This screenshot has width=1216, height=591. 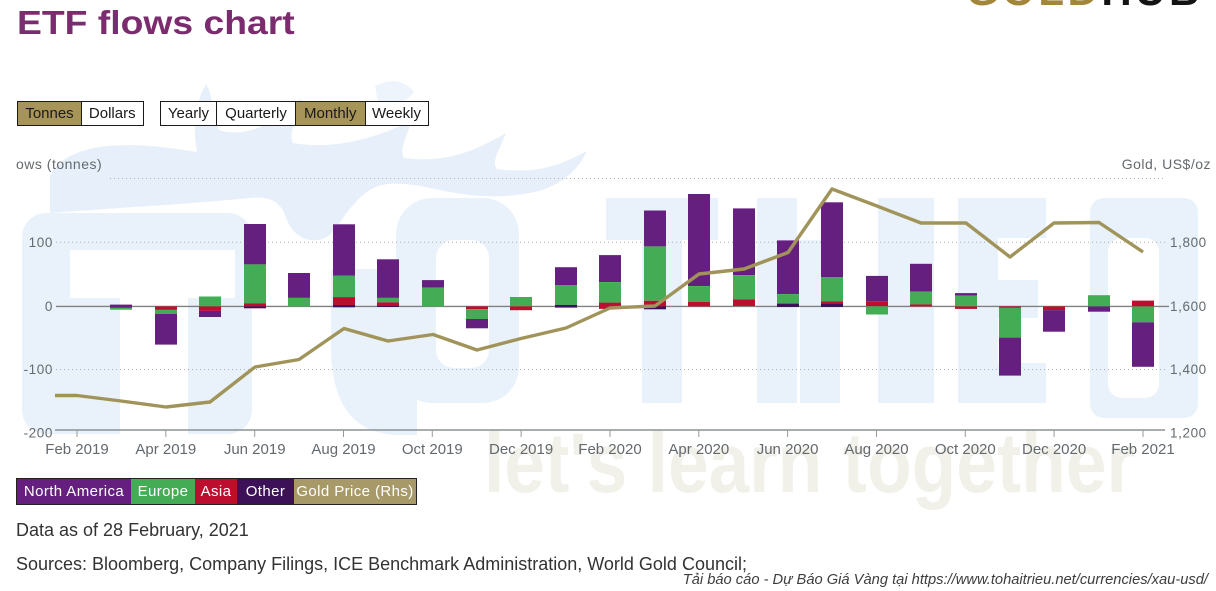 I want to click on svg-text: -200, so click(x=38, y=433).